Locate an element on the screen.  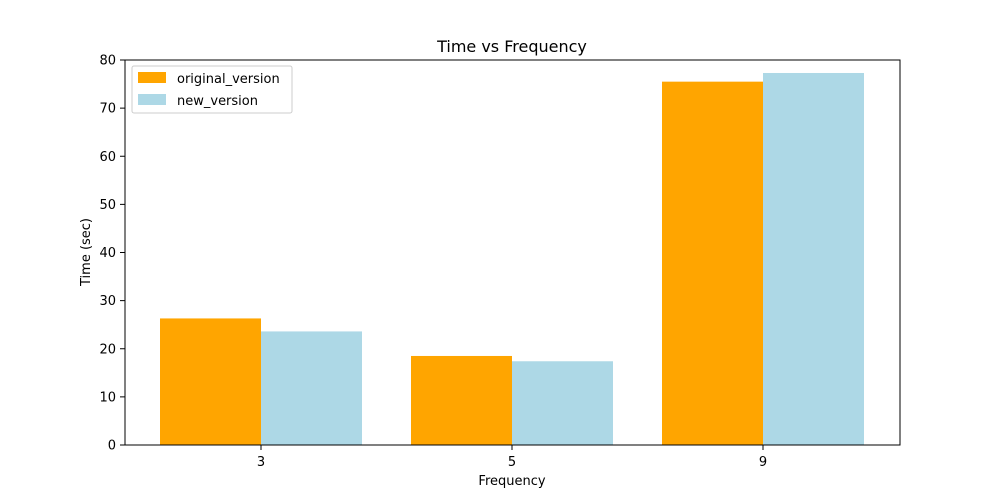
y-tick-label: 50 is located at coordinates (107, 205).